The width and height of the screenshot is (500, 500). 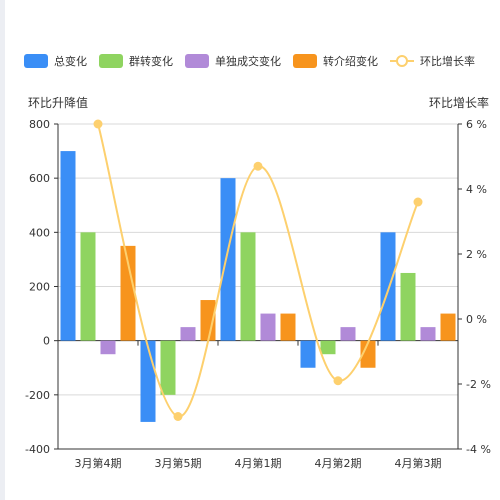 I want to click on y-axis-title: 环比升降值, so click(x=58, y=102).